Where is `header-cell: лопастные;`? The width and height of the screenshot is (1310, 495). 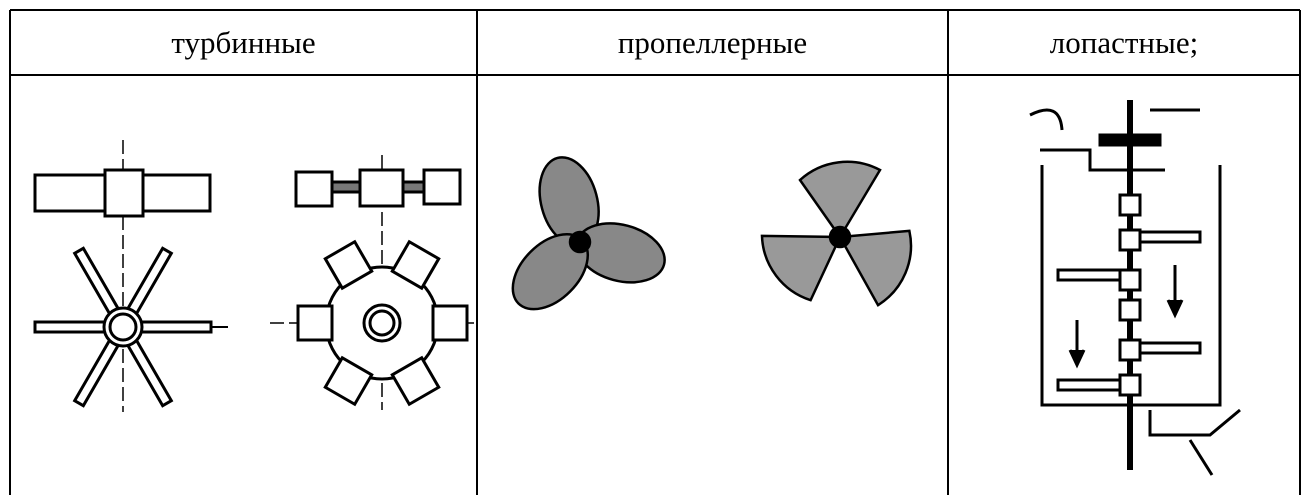
header-cell: лопастные; is located at coordinates (1124, 42).